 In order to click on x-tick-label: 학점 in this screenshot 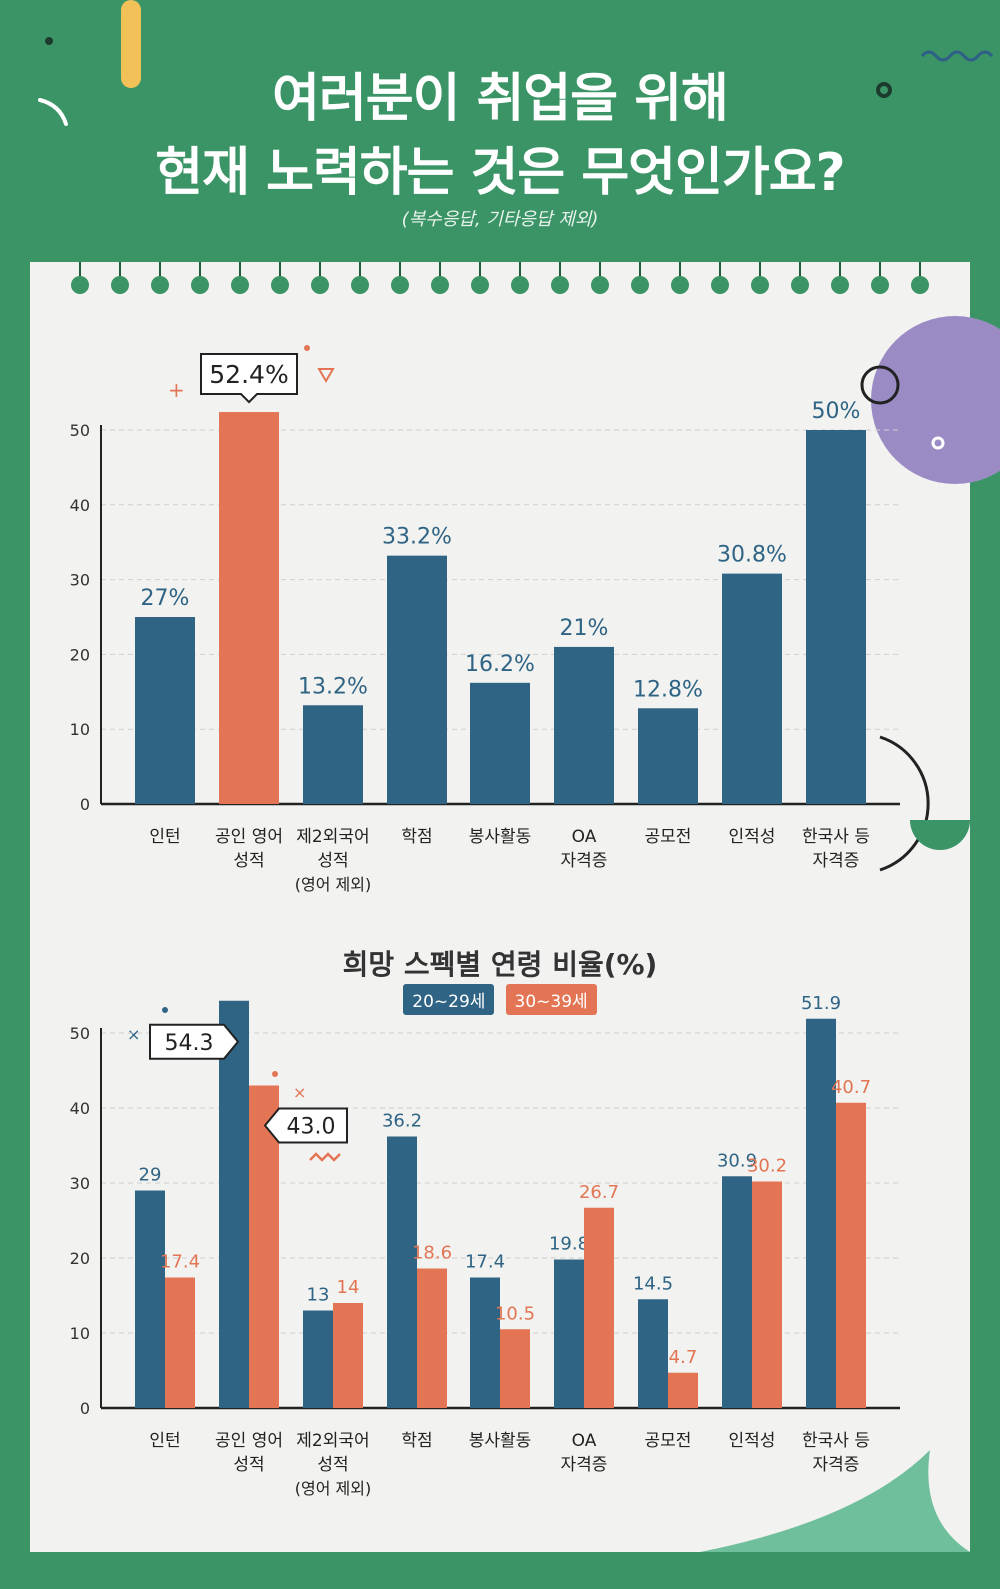, I will do `click(416, 837)`.